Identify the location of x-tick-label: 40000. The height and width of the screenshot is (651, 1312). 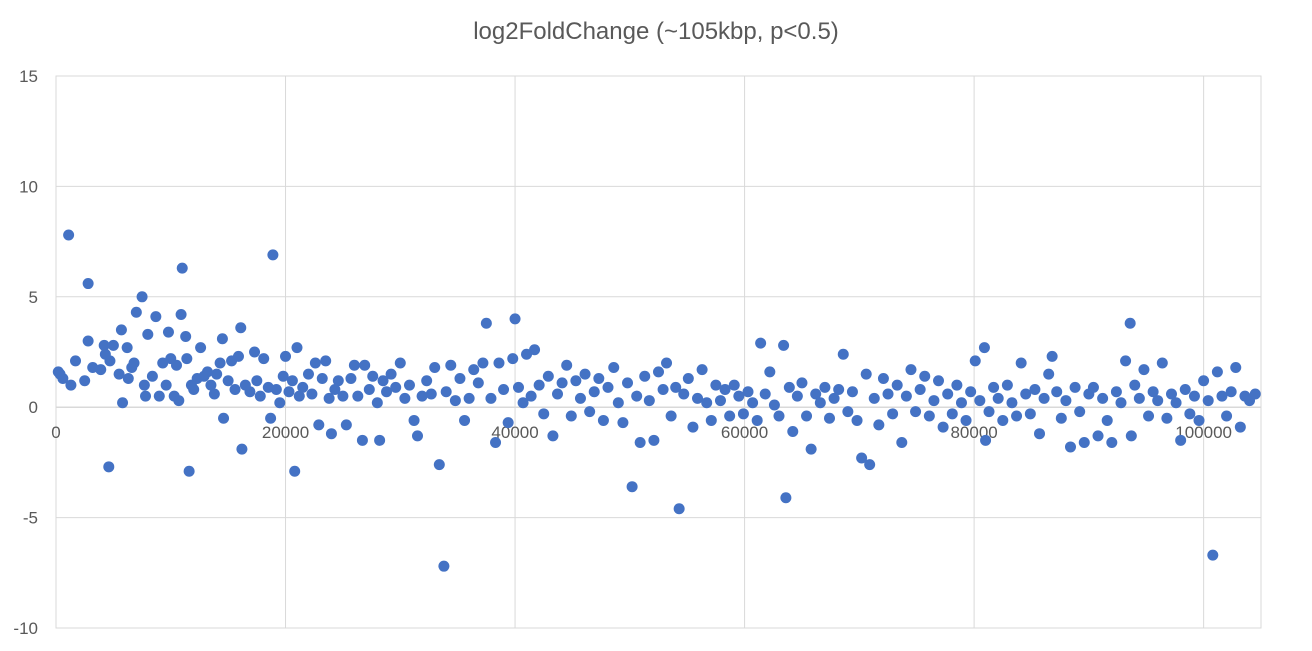
(514, 432).